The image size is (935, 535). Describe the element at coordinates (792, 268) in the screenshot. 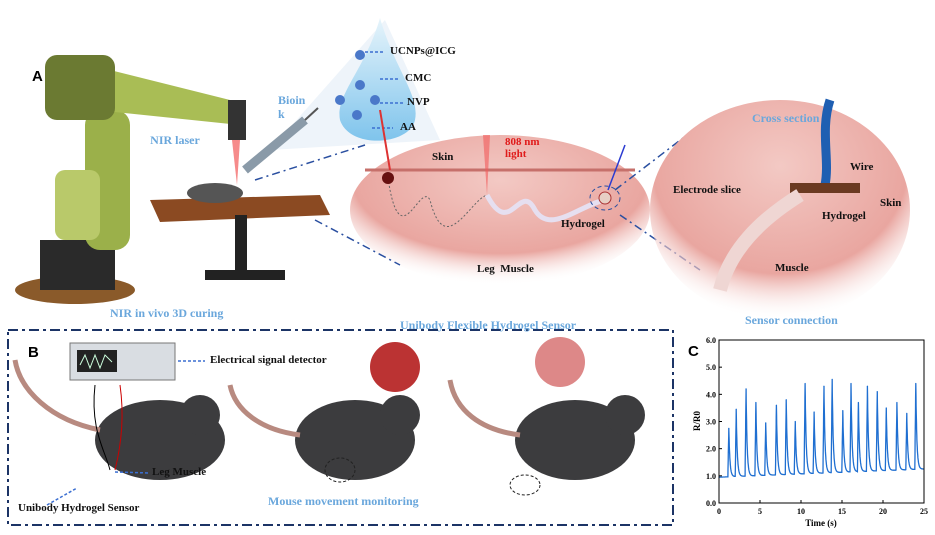

I see `muscle-label: Muscle` at that location.